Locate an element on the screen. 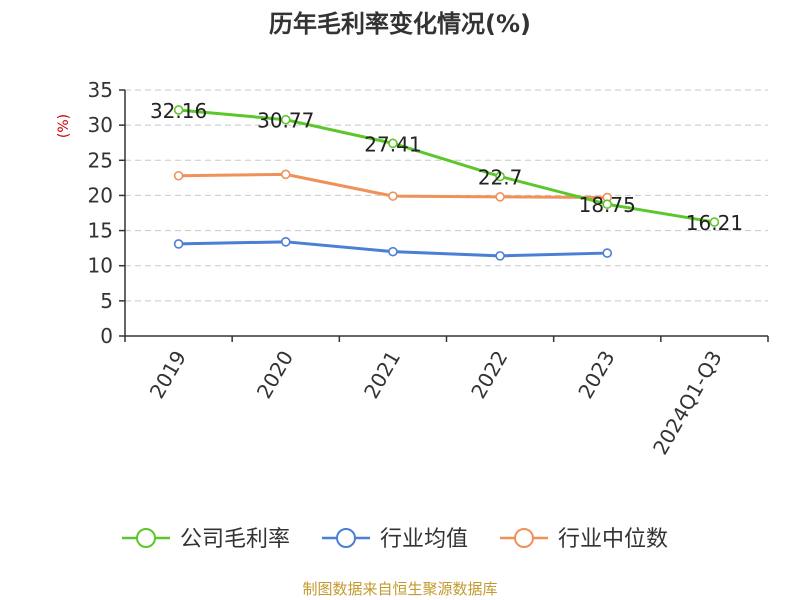 This screenshot has width=800, height=600. series-line is located at coordinates (446, 166).